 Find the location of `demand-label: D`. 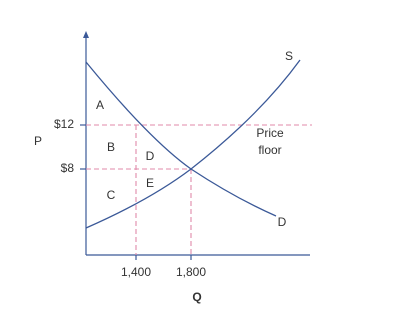

demand-label: D is located at coordinates (282, 222).